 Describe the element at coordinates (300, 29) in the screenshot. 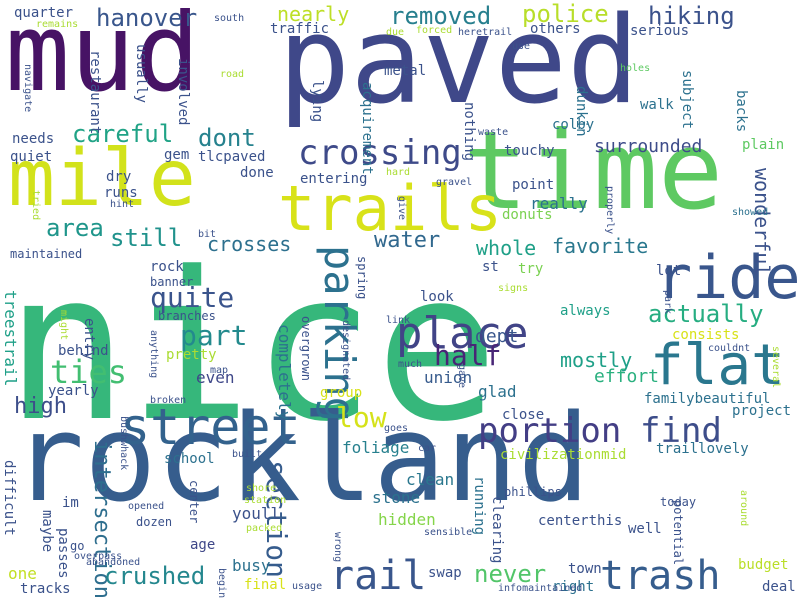

I see `word-91: traffic` at that location.